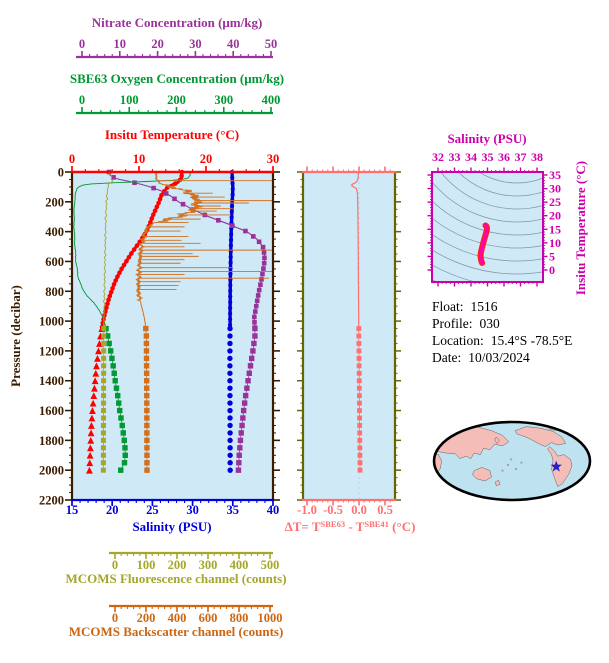 This screenshot has height=663, width=609. I want to click on tick-label: 500, so click(270, 565).